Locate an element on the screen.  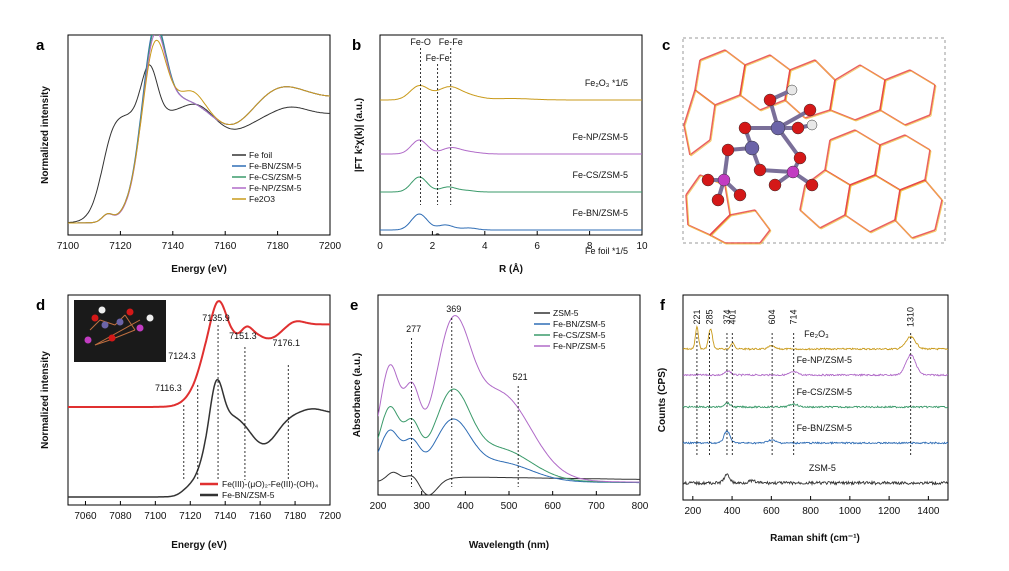
legend-label-e: ZSM-5 is located at coordinates (566, 313).